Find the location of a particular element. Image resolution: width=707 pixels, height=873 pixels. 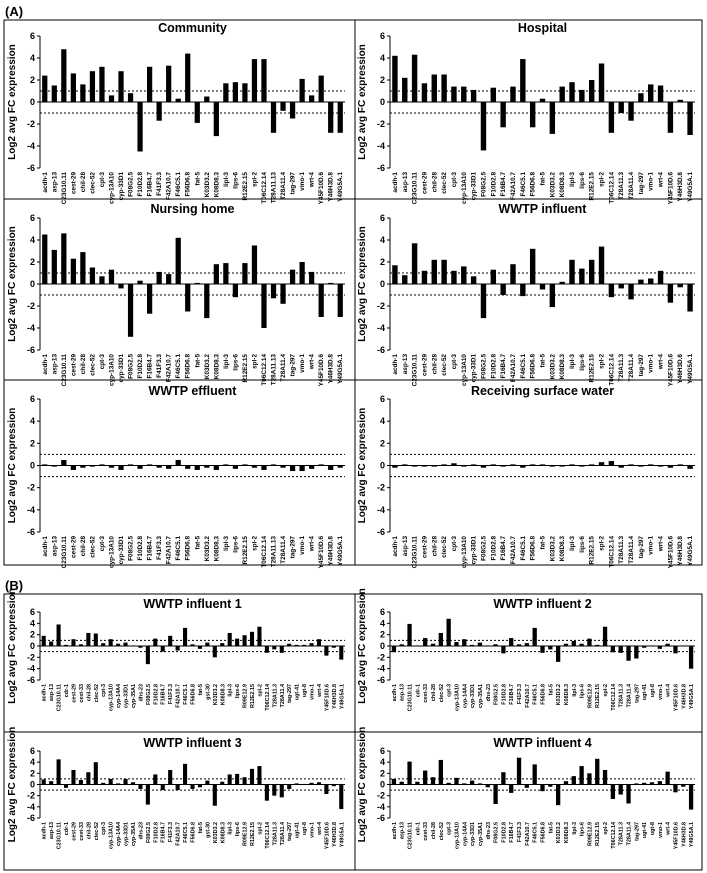

x-tick-label: F10D2.8 is located at coordinates (493, 184).